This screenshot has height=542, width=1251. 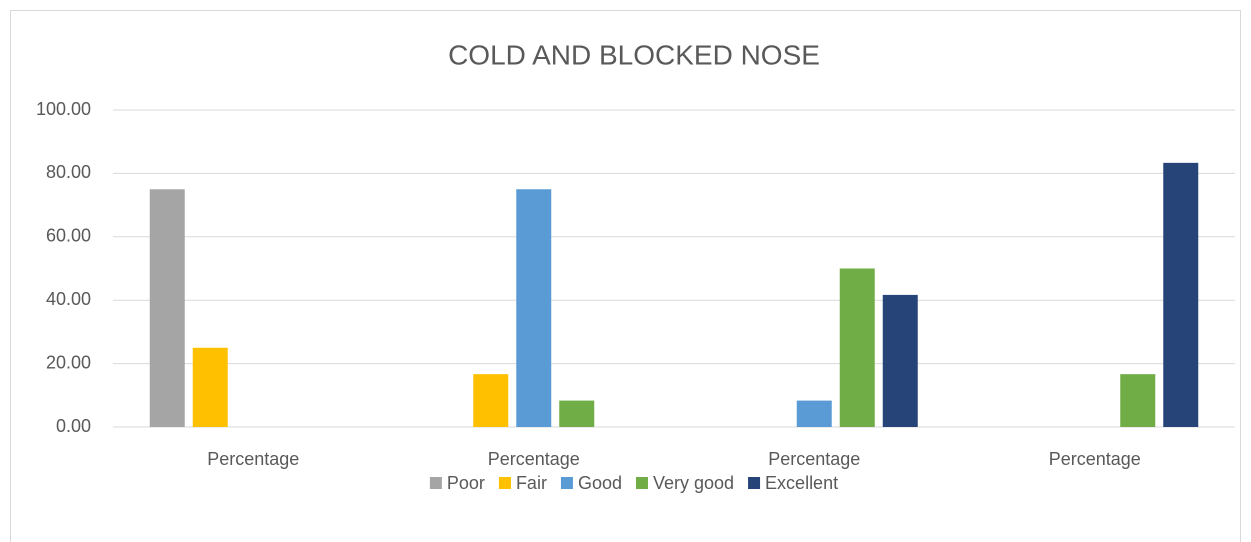 What do you see at coordinates (73, 426) in the screenshot?
I see `y-tick-label: 0.00` at bounding box center [73, 426].